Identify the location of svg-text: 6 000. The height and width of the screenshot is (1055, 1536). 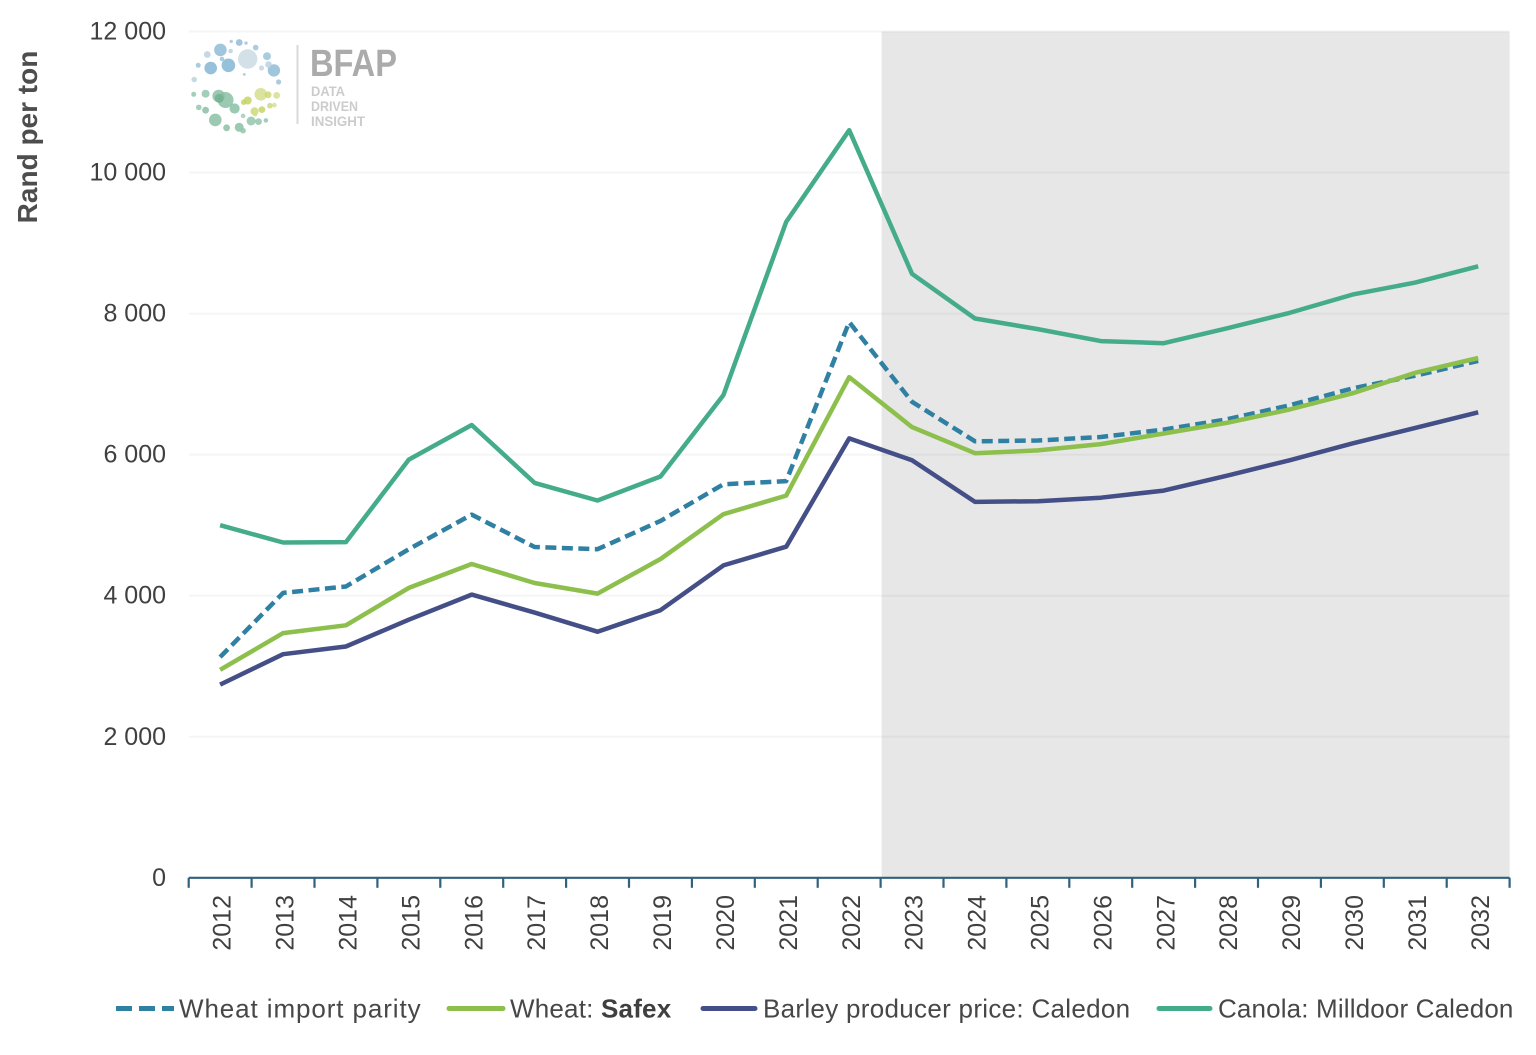
(134, 455).